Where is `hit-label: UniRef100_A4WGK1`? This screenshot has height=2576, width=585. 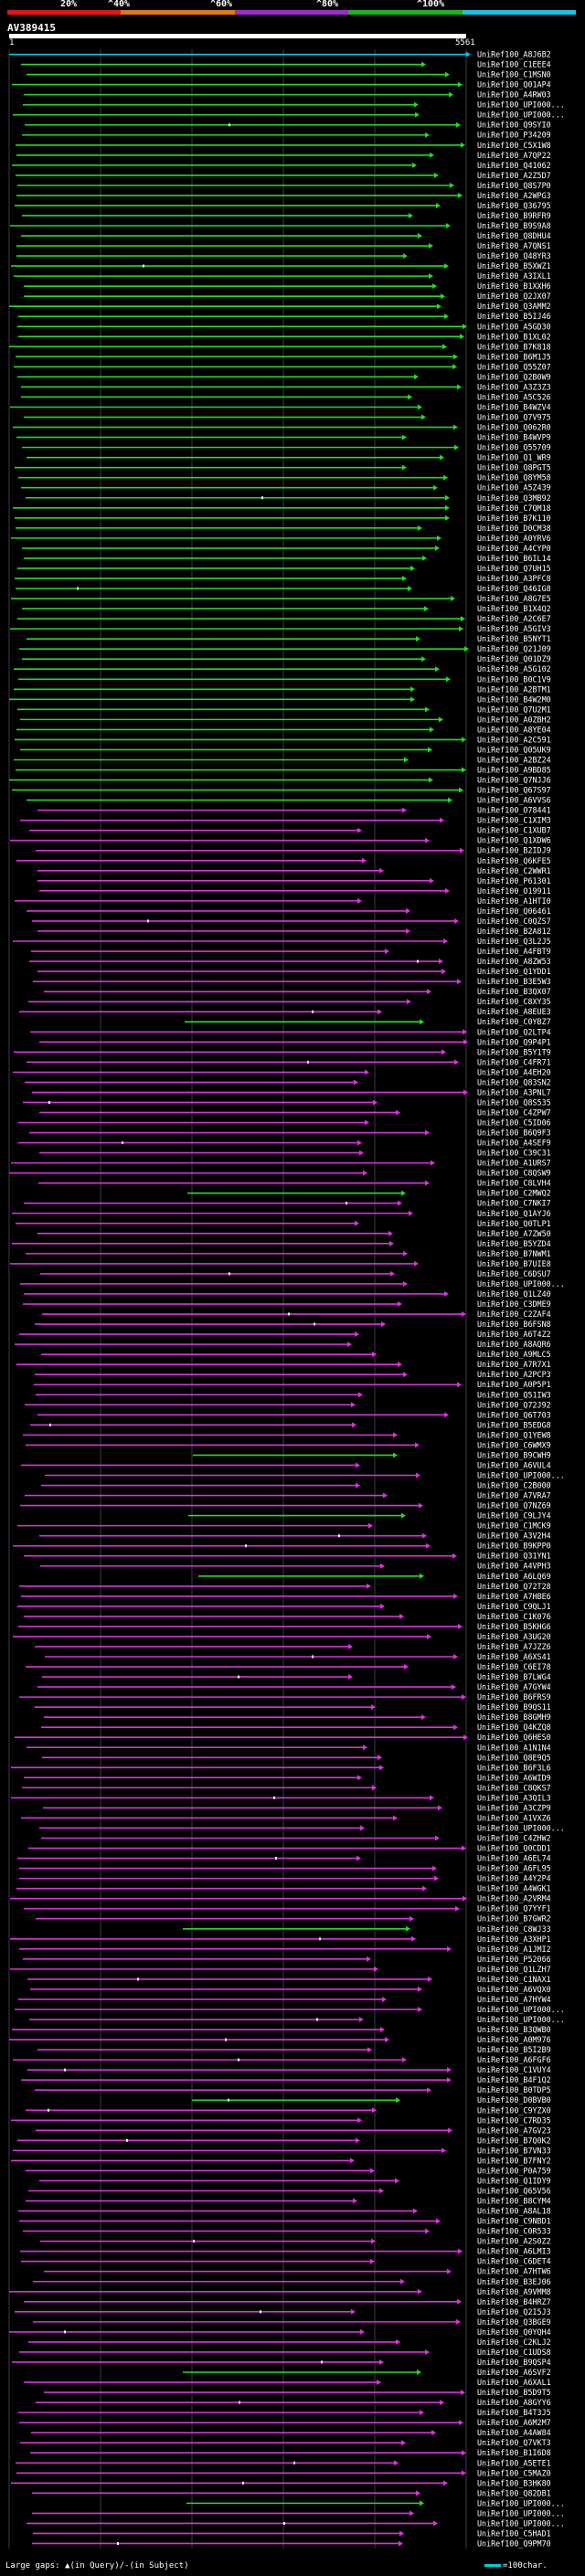 hit-label: UniRef100_A4WGK1 is located at coordinates (514, 1888).